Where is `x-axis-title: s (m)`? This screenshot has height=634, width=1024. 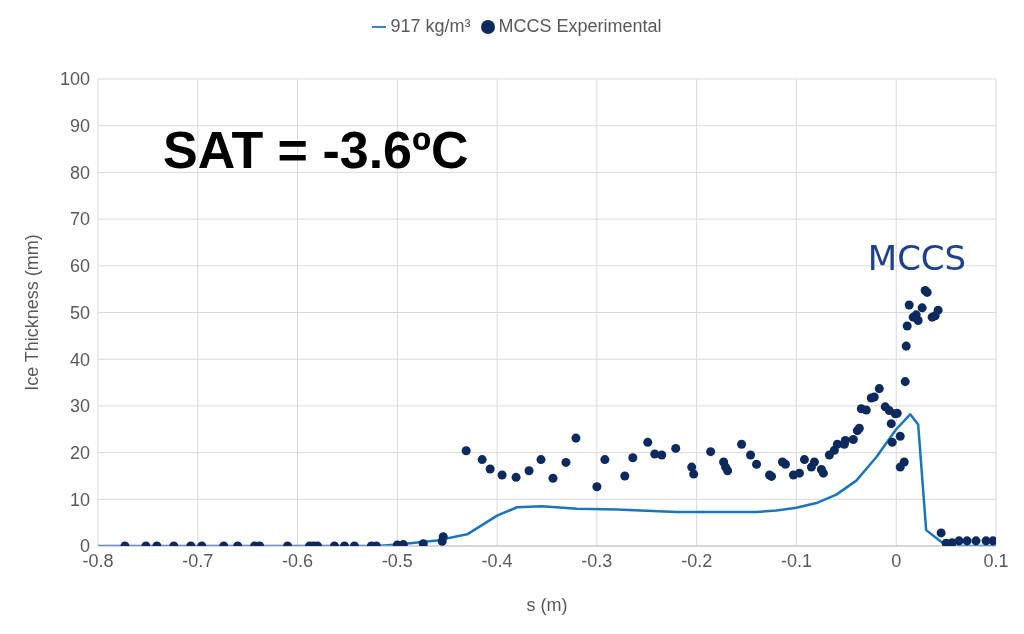 x-axis-title: s (m) is located at coordinates (547, 604).